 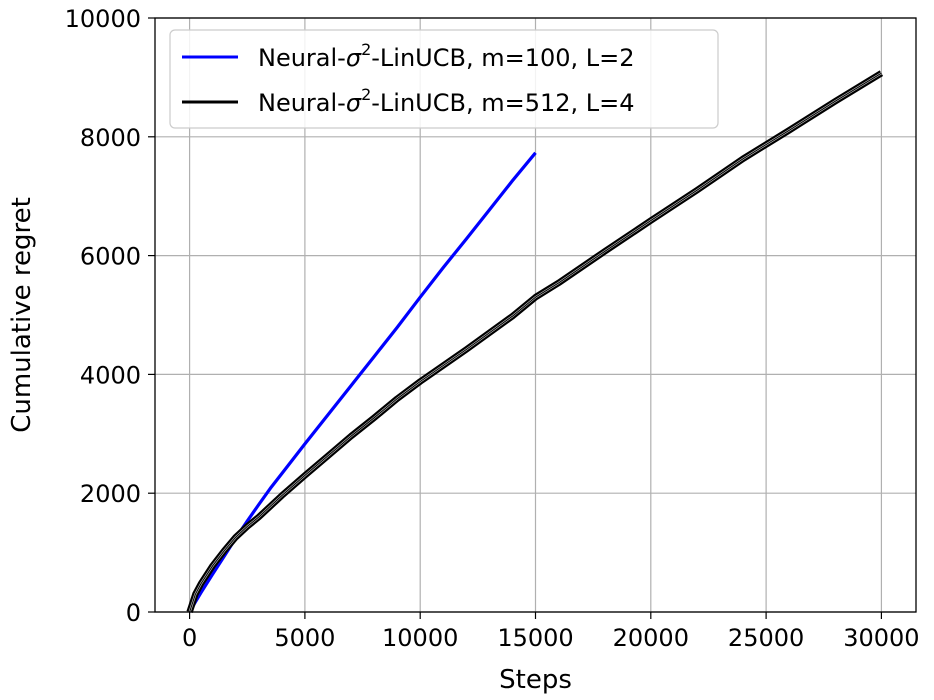 What do you see at coordinates (502, 58) in the screenshot?
I see `legend-label-suffix: -LinUCB, m=100, L=2` at bounding box center [502, 58].